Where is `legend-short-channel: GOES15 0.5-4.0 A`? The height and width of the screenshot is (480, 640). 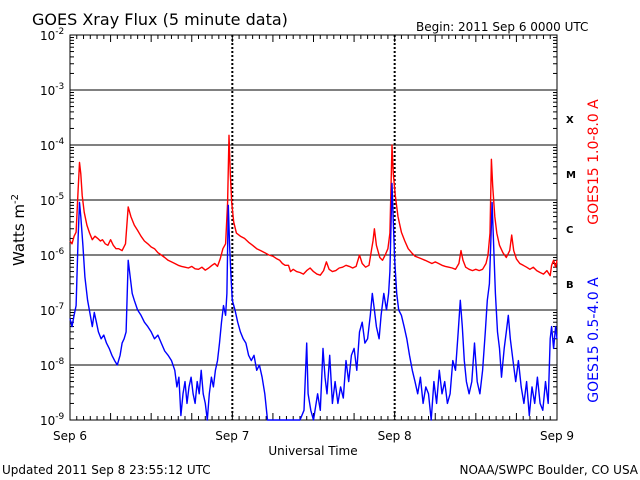 legend-short-channel: GOES15 0.5-4.0 A is located at coordinates (594, 340).